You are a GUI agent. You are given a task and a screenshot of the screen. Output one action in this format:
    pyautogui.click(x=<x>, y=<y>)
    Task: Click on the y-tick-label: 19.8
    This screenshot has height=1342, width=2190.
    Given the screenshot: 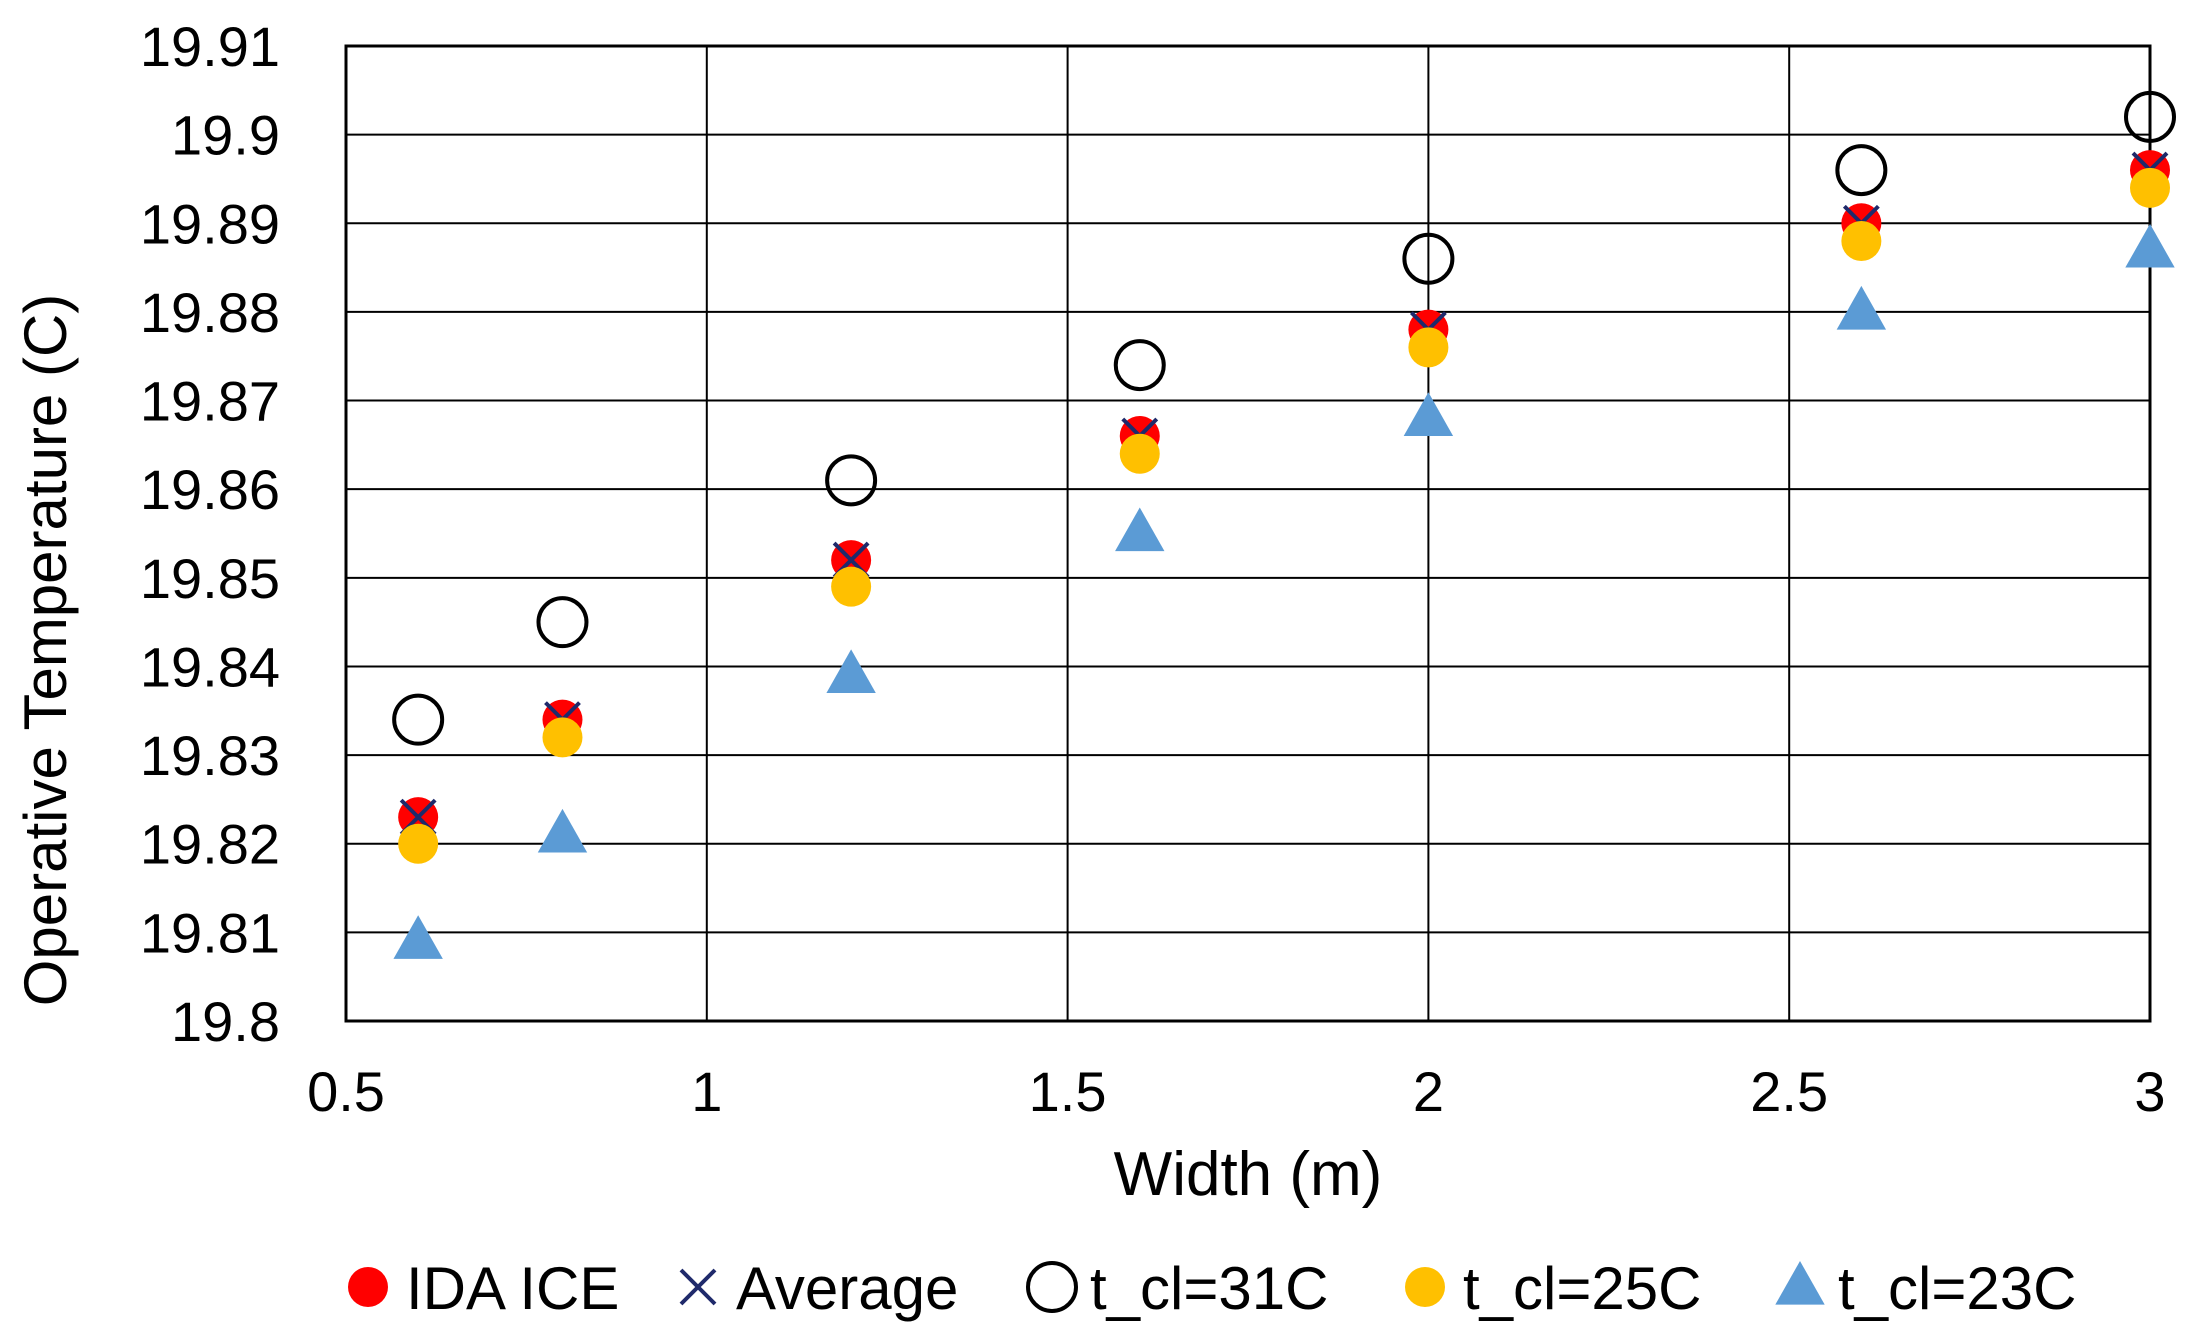 What is the action you would take?
    pyautogui.click(x=225, y=1021)
    